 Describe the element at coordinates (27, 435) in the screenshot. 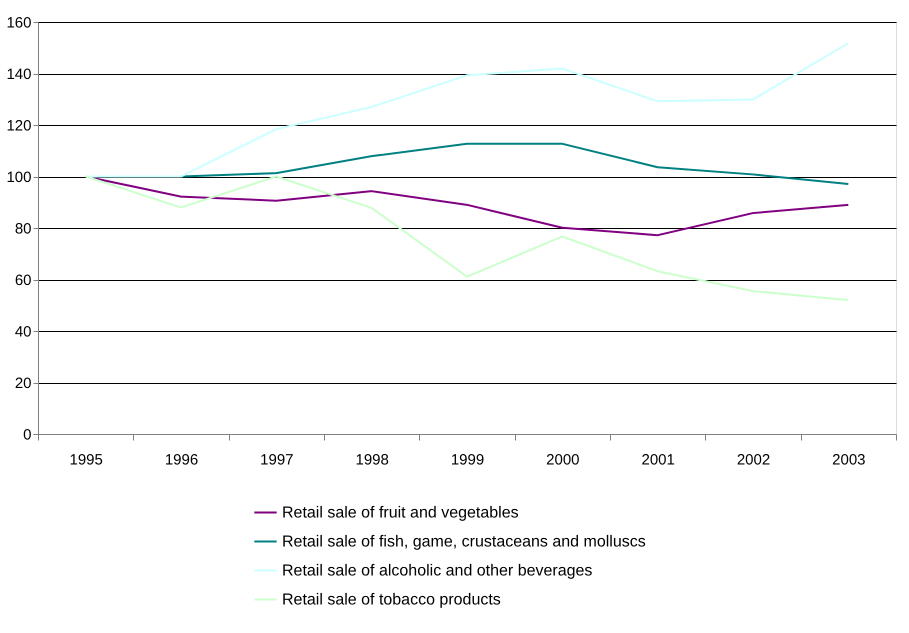

I see `y-tick-label: 0` at that location.